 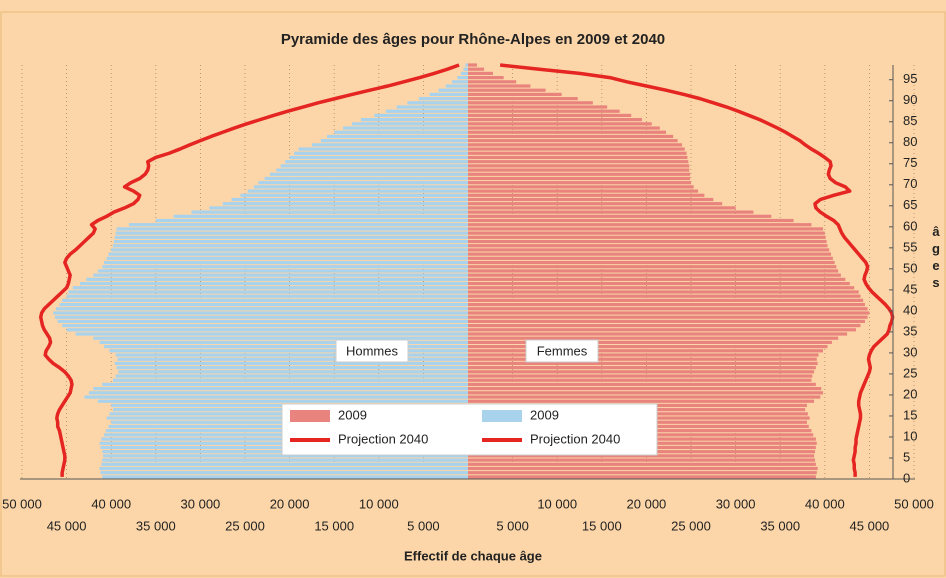 What do you see at coordinates (910, 183) in the screenshot?
I see `y-tick-label: 70` at bounding box center [910, 183].